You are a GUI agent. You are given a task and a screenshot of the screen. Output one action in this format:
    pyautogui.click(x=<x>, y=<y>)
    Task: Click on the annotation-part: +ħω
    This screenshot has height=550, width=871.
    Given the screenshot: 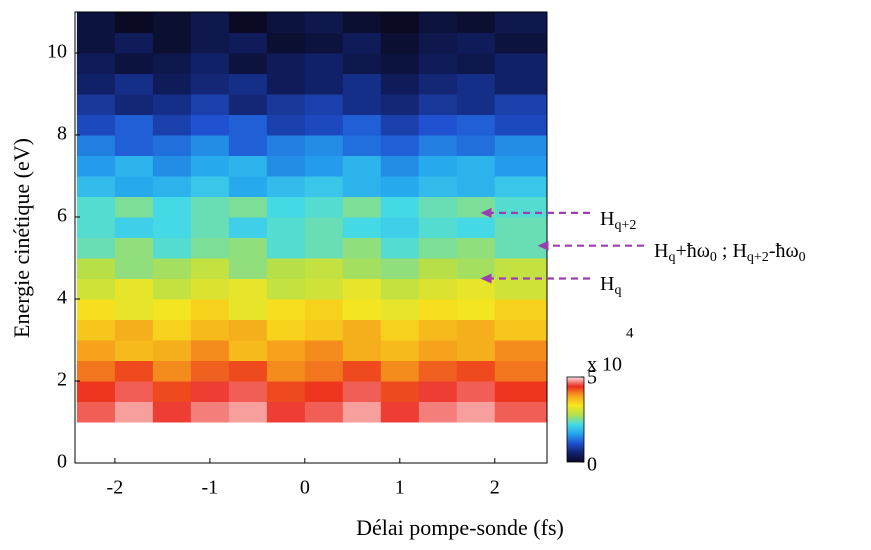 What is the action you would take?
    pyautogui.click(x=692, y=251)
    